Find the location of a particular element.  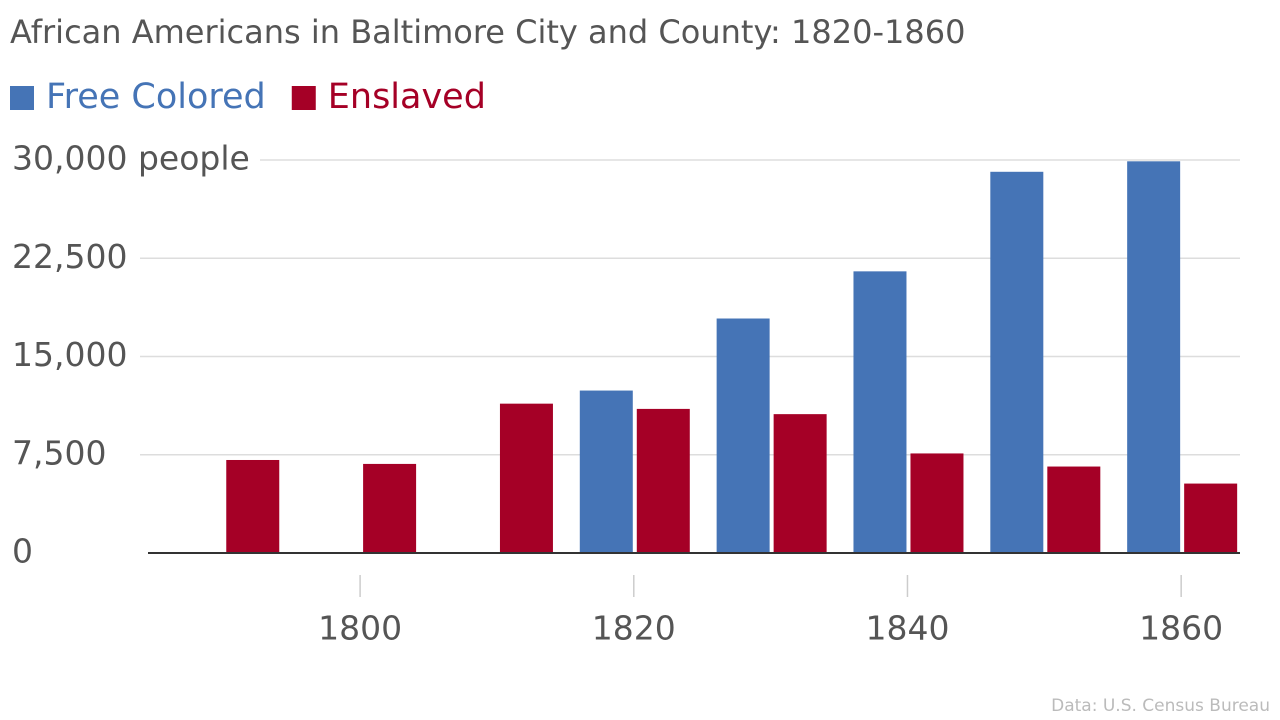

x-tick-label: 1840 is located at coordinates (907, 628).